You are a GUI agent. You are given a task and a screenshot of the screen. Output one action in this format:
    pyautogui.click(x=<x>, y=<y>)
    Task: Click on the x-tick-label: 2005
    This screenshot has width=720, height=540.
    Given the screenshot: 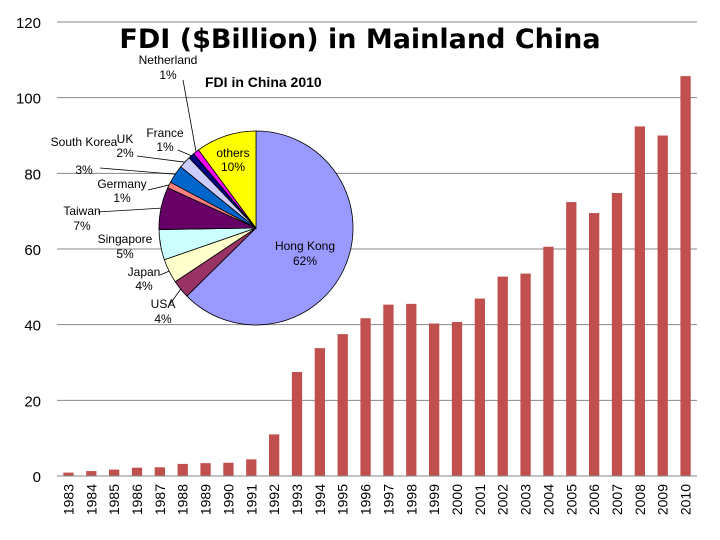 What is the action you would take?
    pyautogui.click(x=571, y=499)
    